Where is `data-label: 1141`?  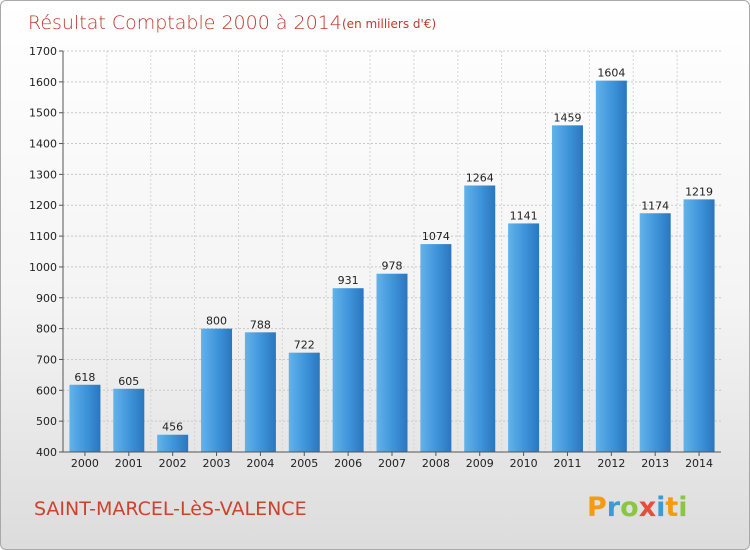 data-label: 1141 is located at coordinates (524, 215).